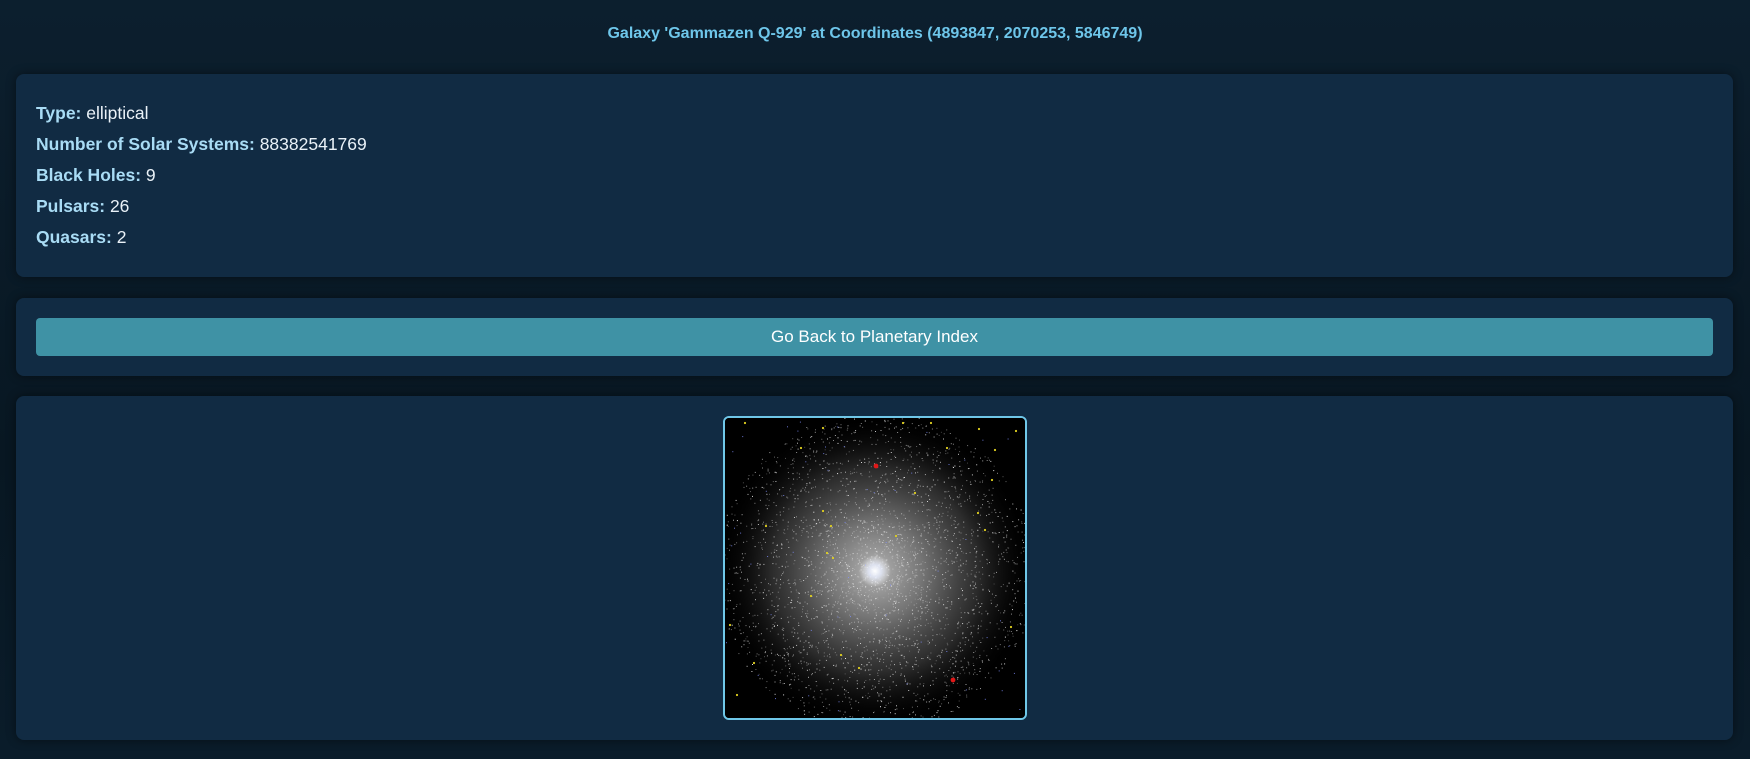 The width and height of the screenshot is (1750, 759). I want to click on quasars-row: Quasars: 2, so click(81, 237).